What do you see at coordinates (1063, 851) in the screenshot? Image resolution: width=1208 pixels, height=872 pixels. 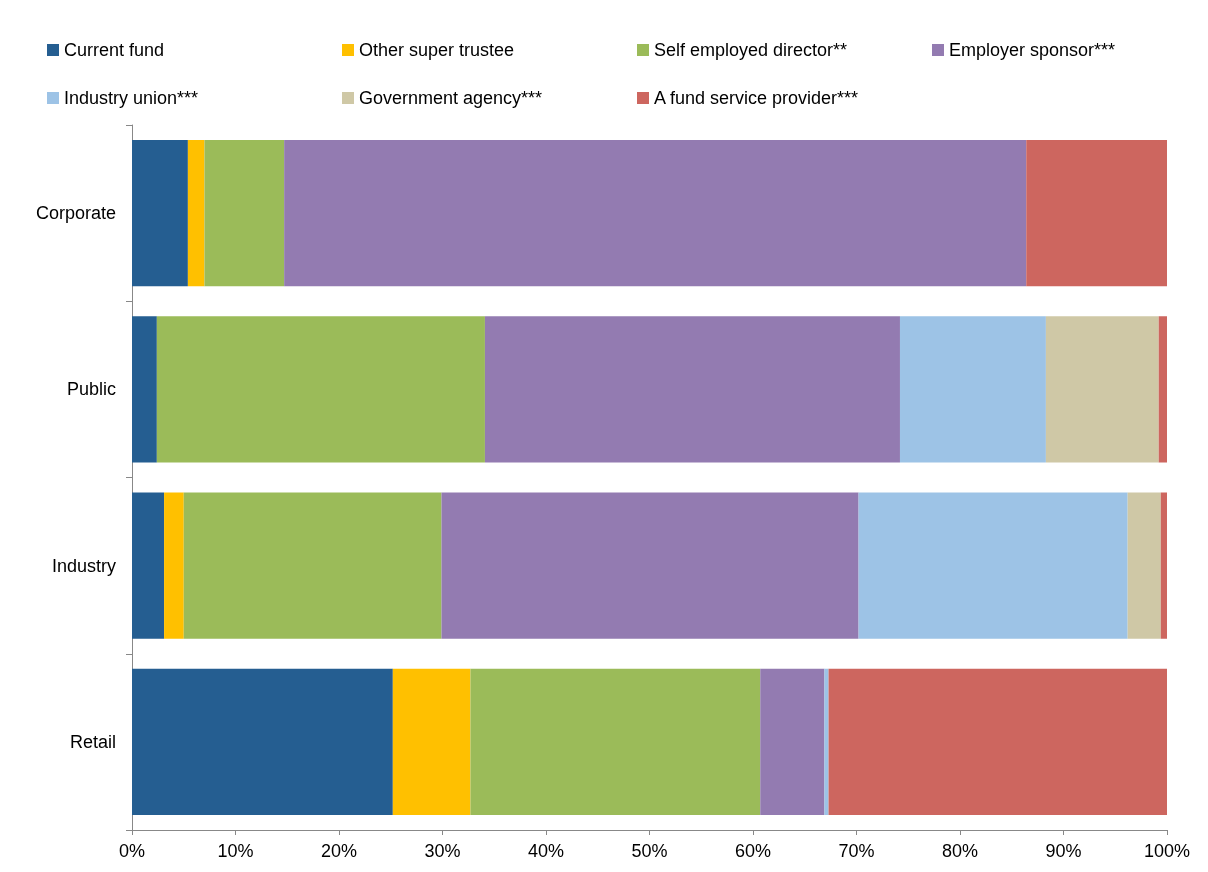 I see `x-tick-label: 90%` at bounding box center [1063, 851].